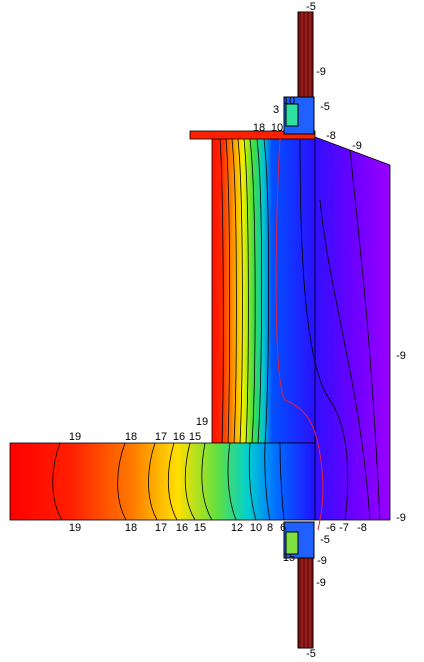  I want to click on isotherm-label: 3, so click(276, 110).